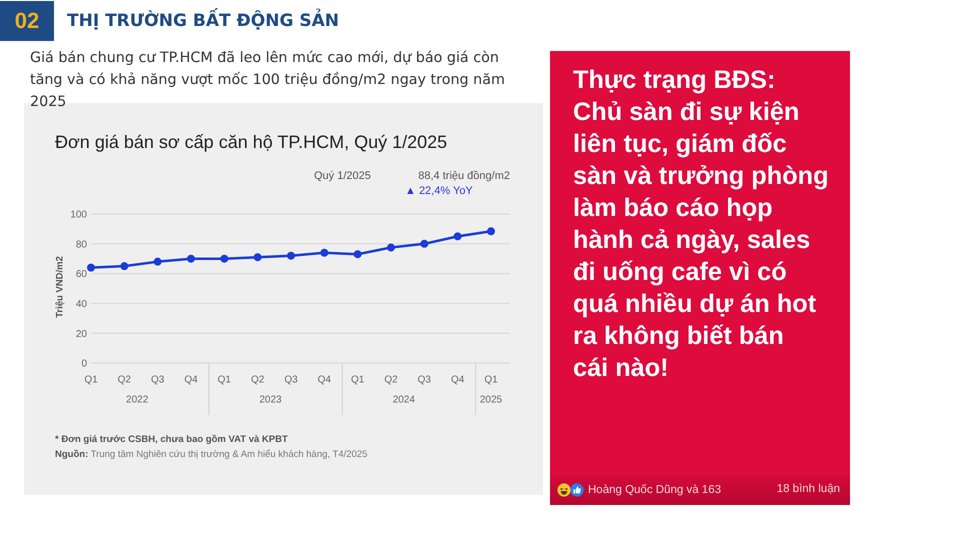 The image size is (960, 540). What do you see at coordinates (251, 142) in the screenshot?
I see `chart-title: Đơn giá bán sơ cấp căn hộ TP.HCM, Quý 1/2025` at bounding box center [251, 142].